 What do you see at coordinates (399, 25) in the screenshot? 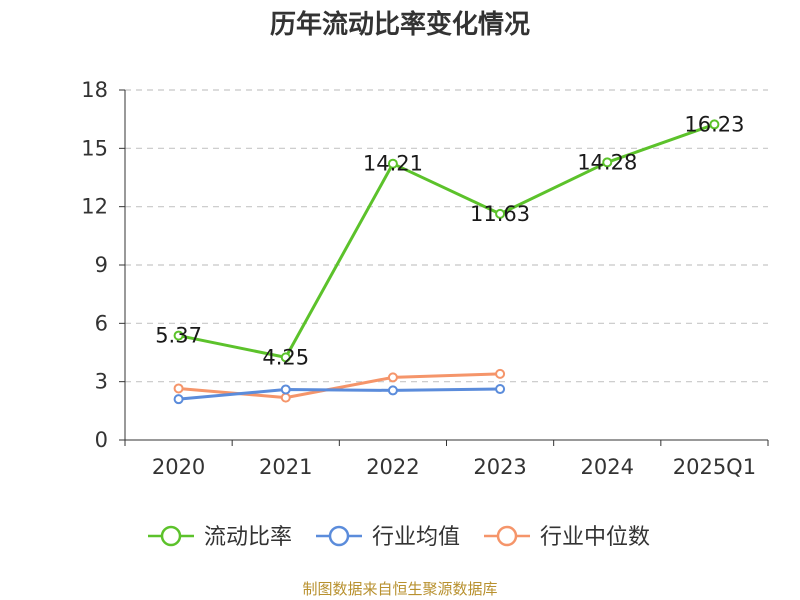
I see `chart-title: 历年流动比率变化情况` at bounding box center [399, 25].